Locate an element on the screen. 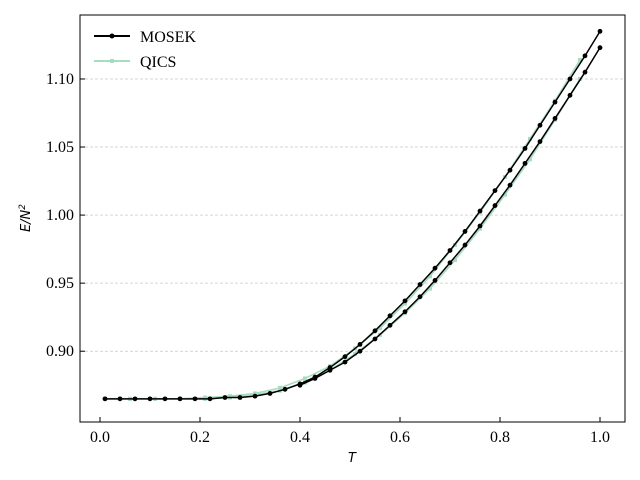 The height and width of the screenshot is (480, 640). y-tick-label: 1.10 is located at coordinates (60, 79).